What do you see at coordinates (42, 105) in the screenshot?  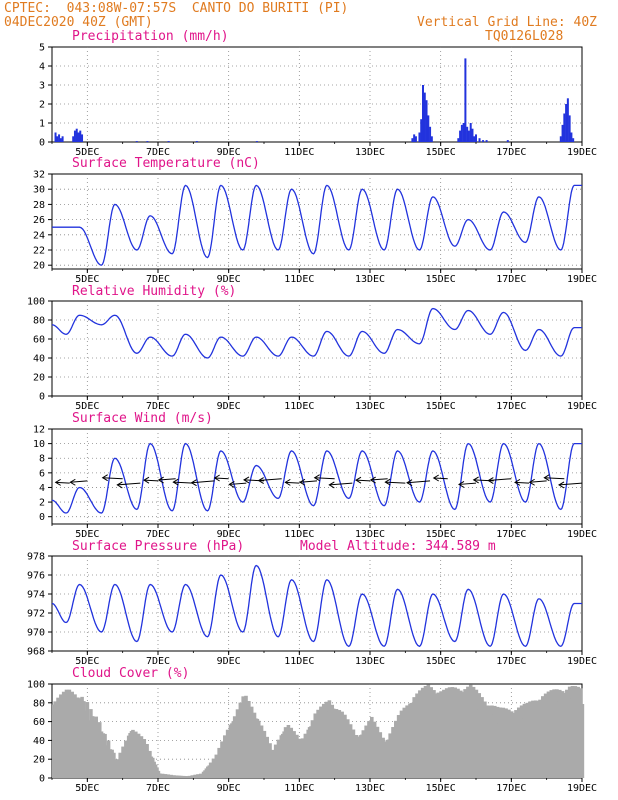 I see `precip-ytick-label-2: 2` at bounding box center [42, 105].